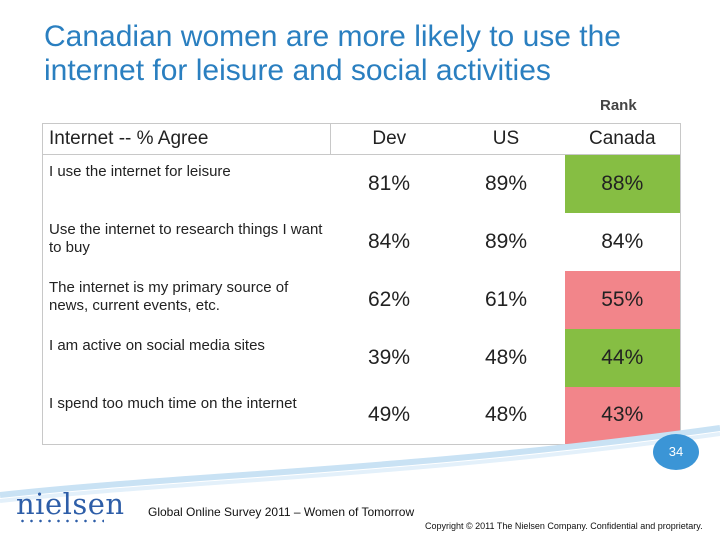 The height and width of the screenshot is (540, 720). What do you see at coordinates (389, 415) in the screenshot?
I see `dev-value: 49%` at bounding box center [389, 415].